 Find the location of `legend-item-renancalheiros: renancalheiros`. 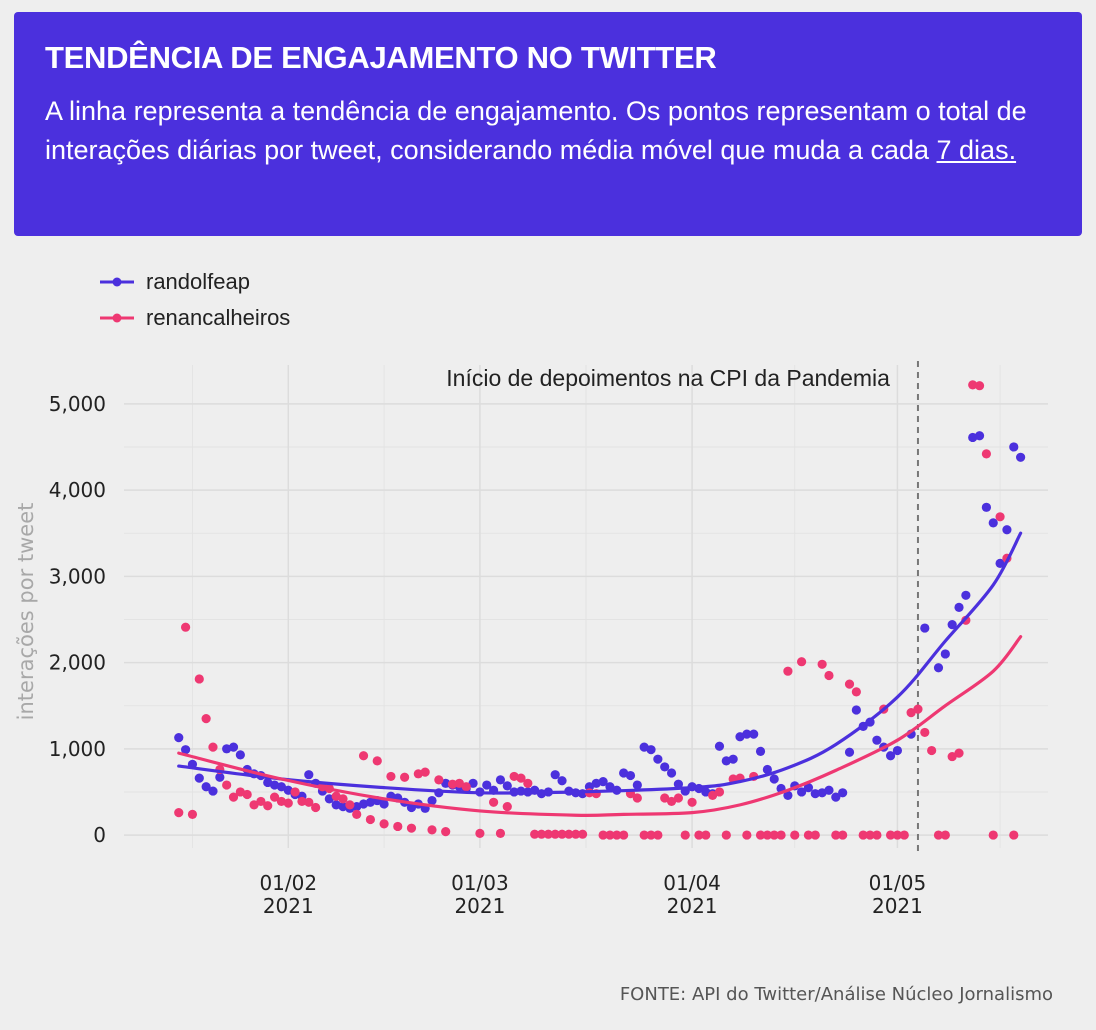

legend-item-renancalheiros: renancalheiros is located at coordinates (195, 318).